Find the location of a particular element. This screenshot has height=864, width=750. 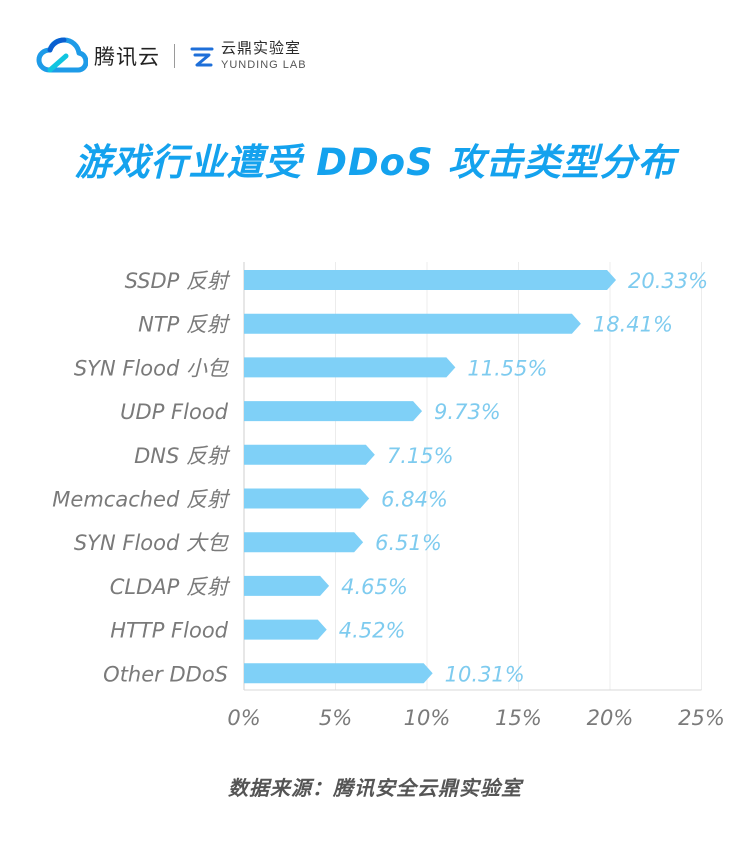

x-tick-label: 10% is located at coordinates (427, 718).